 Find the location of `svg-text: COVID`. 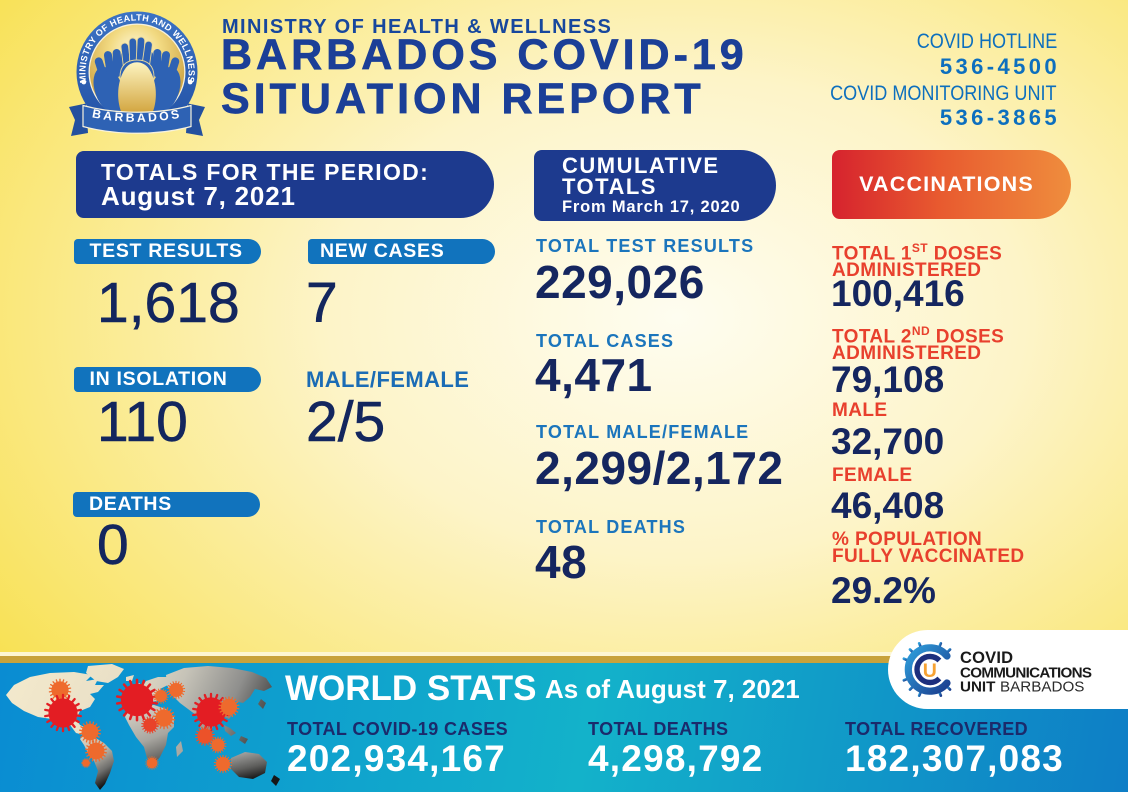

svg-text: COVID is located at coordinates (986, 658).